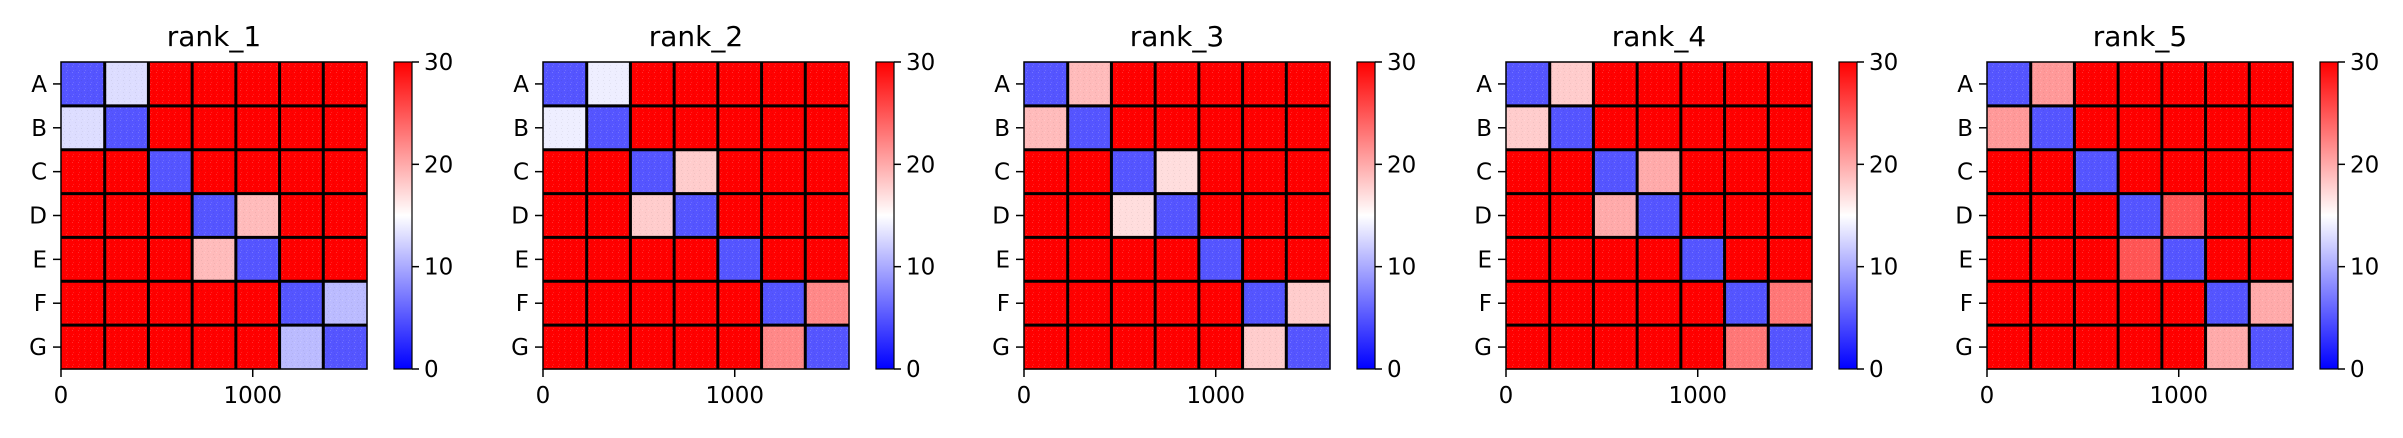  I want to click on panel-title: rank_5, so click(2140, 36).